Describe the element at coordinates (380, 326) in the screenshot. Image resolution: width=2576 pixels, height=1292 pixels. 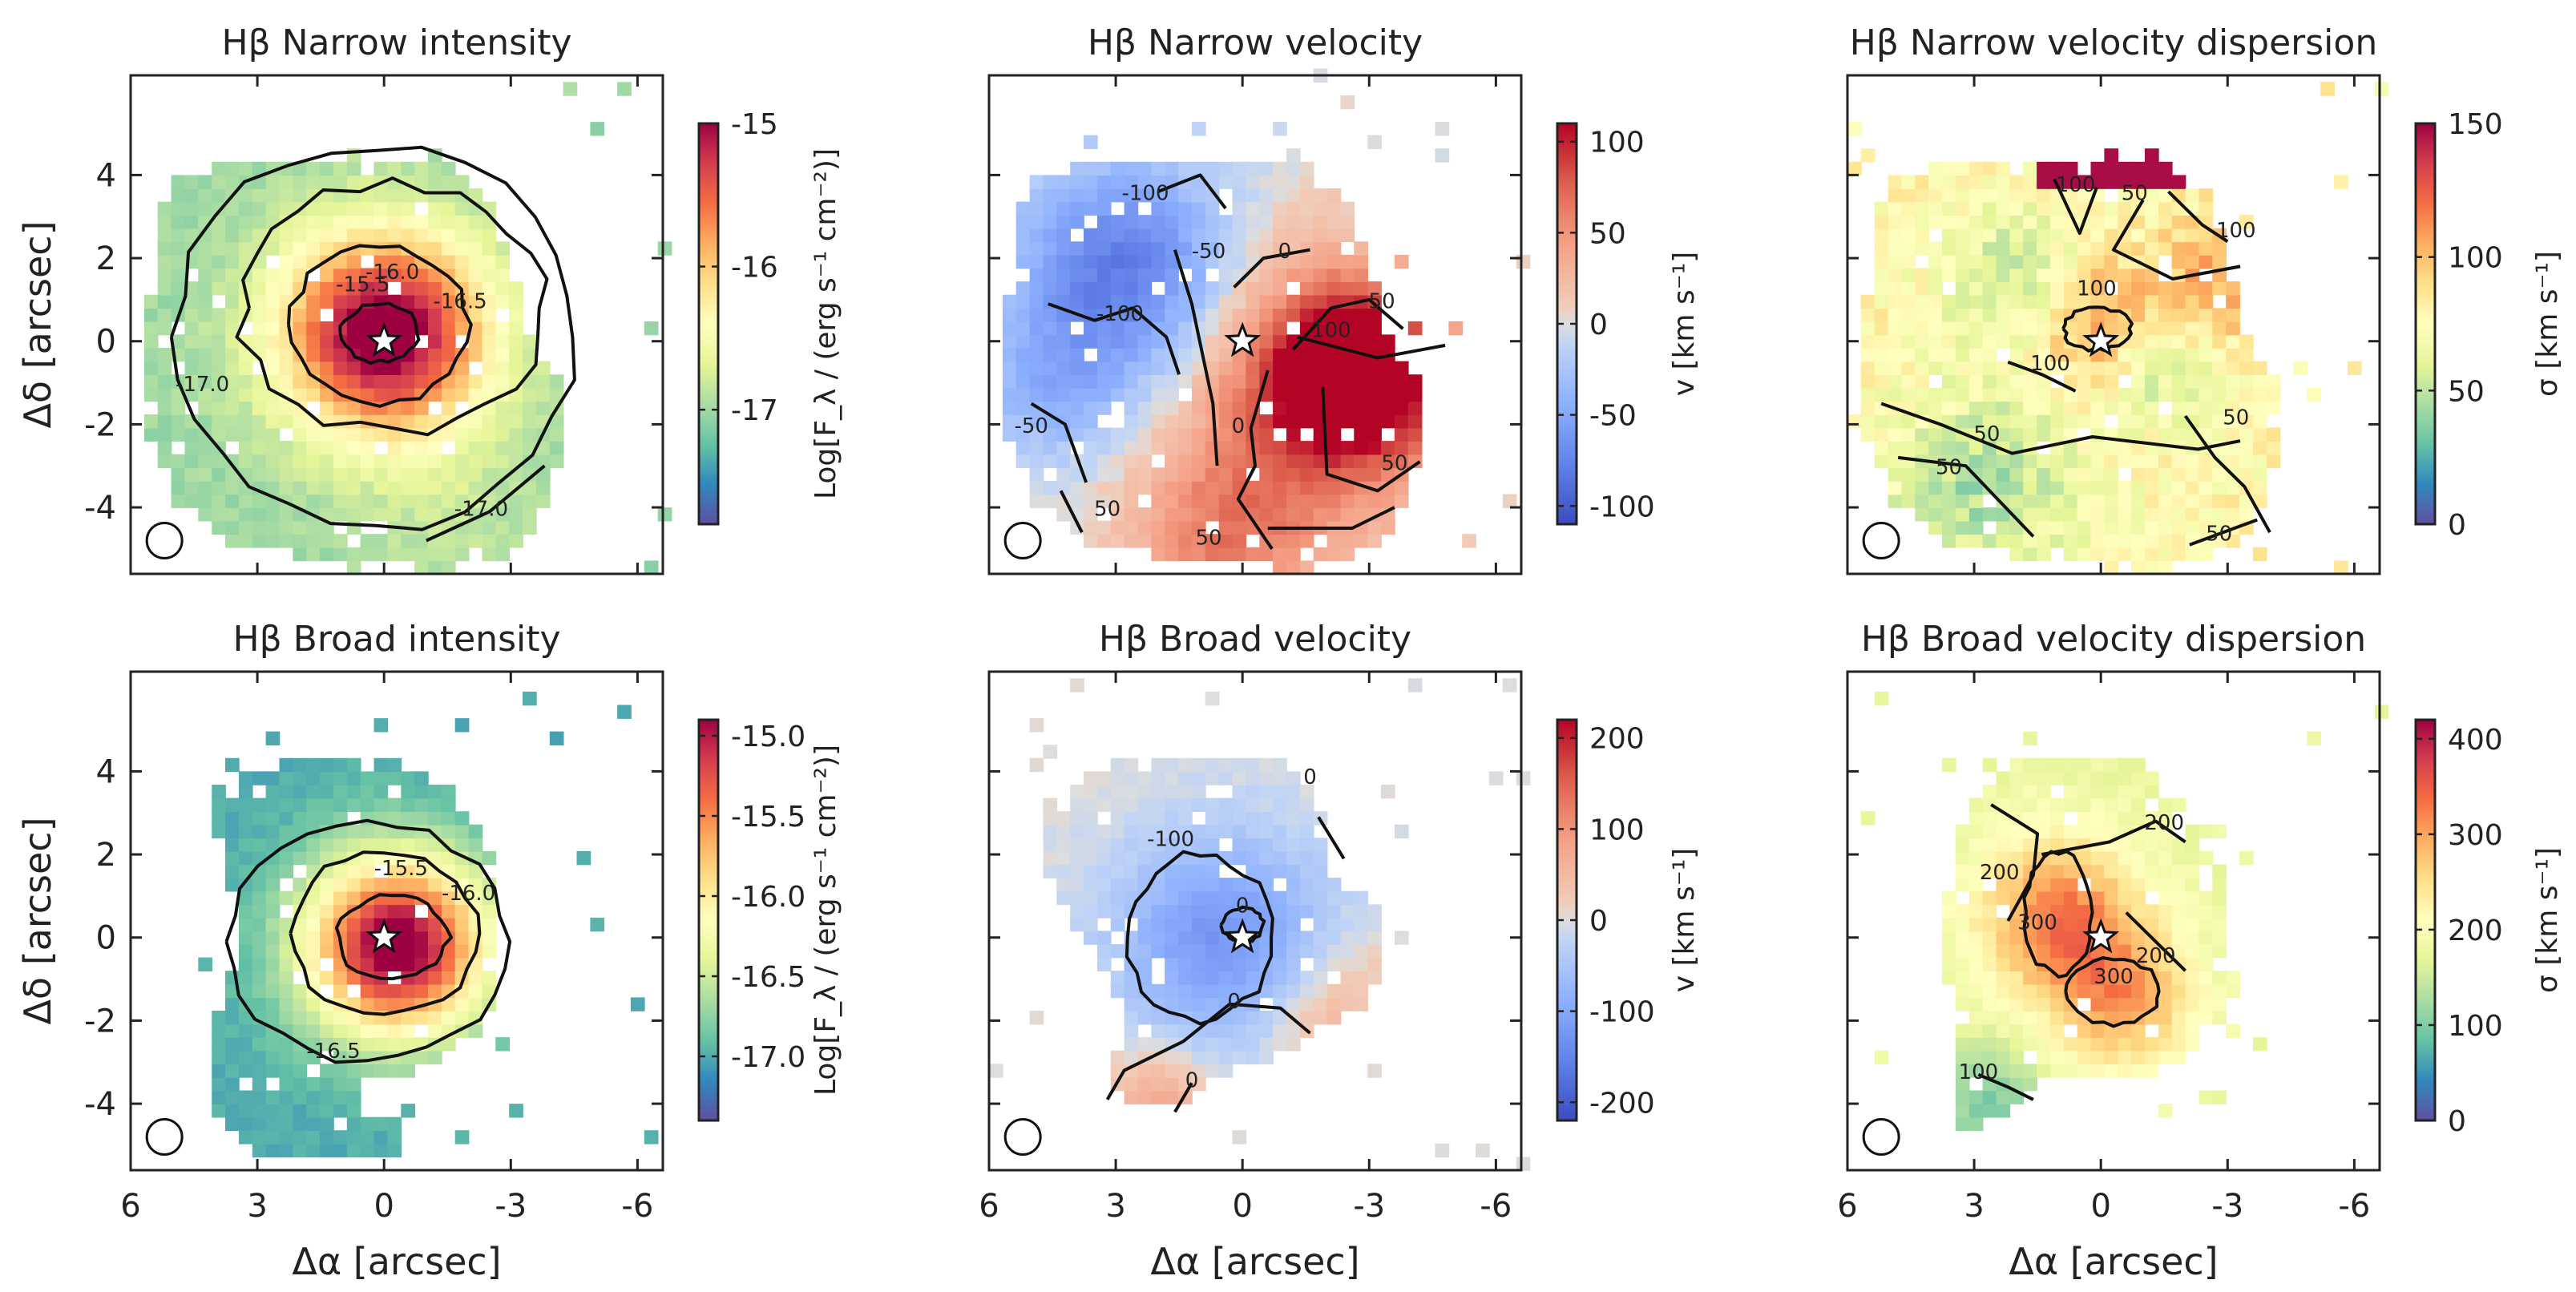
I see `contour-line` at that location.